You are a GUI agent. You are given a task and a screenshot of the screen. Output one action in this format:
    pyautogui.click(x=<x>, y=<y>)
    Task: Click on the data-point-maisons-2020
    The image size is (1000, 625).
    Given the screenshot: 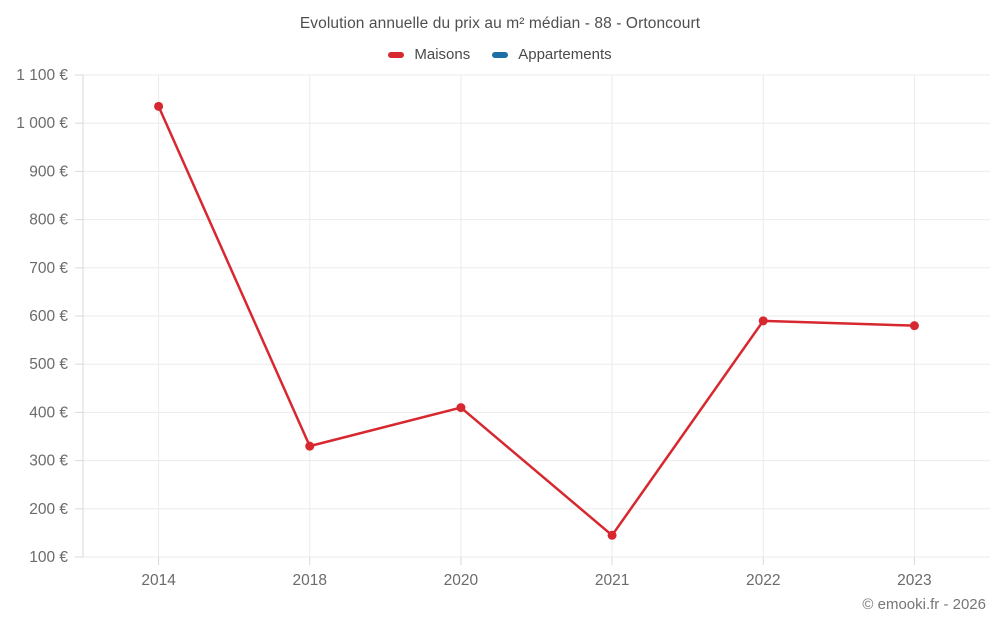 What is the action you would take?
    pyautogui.click(x=461, y=408)
    